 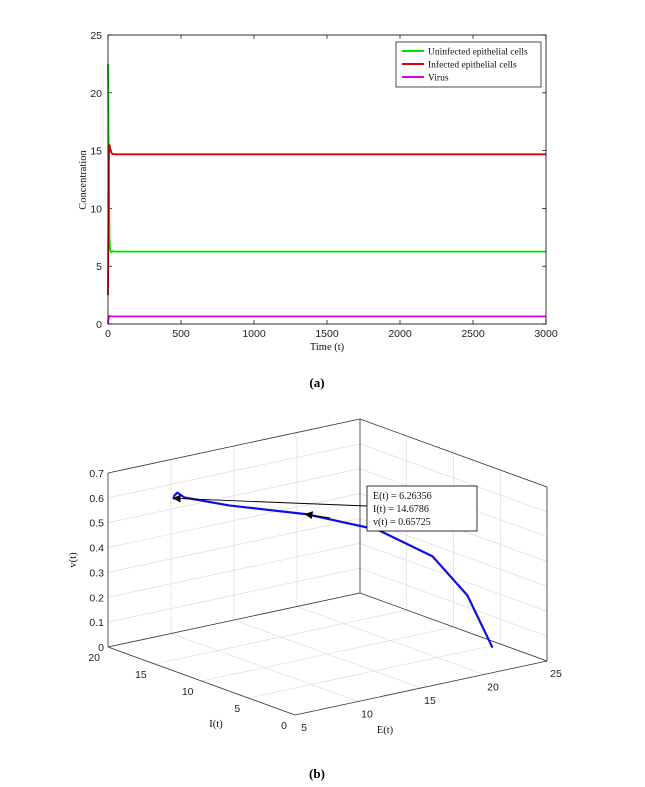 I want to click on x-tick-label: 3000, so click(x=546, y=334).